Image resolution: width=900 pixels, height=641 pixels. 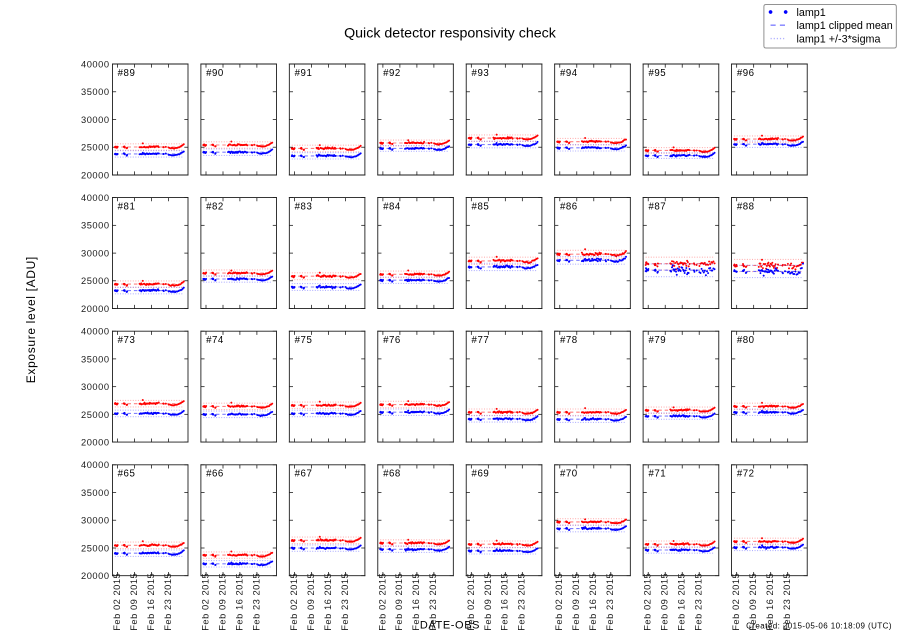 I want to click on svg-text: #80, so click(x=746, y=340).